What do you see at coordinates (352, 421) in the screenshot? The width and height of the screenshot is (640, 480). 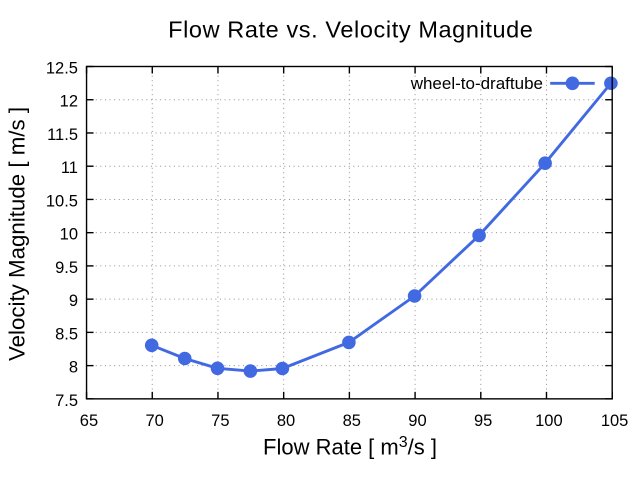 I see `svg-text: 85` at bounding box center [352, 421].